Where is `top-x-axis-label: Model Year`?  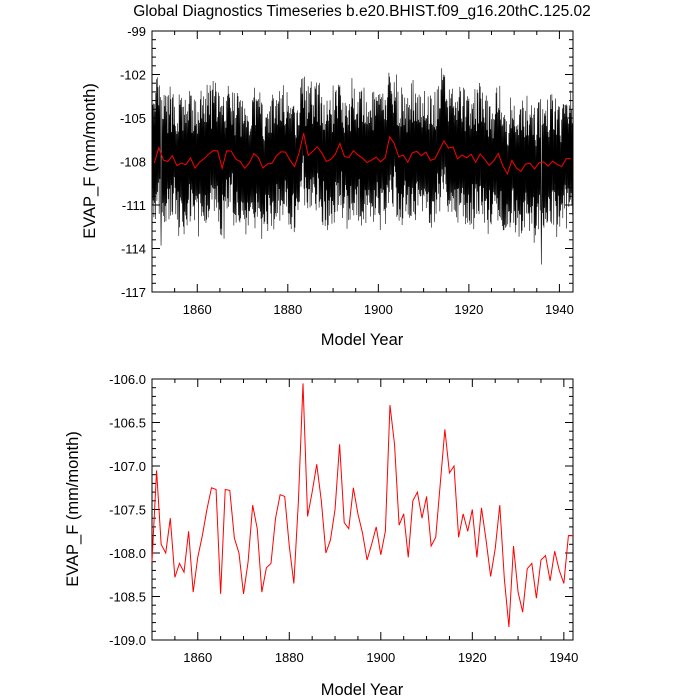
top-x-axis-label: Model Year is located at coordinates (362, 340).